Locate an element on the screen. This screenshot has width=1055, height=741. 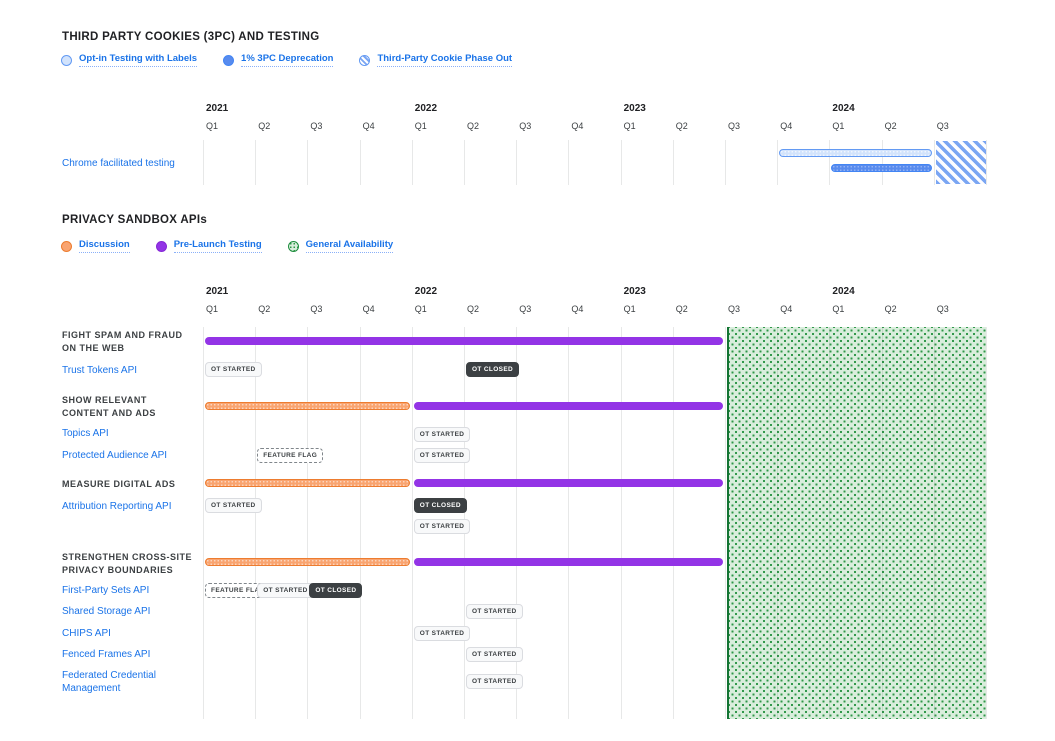
legend-label: Discussion is located at coordinates (104, 246).